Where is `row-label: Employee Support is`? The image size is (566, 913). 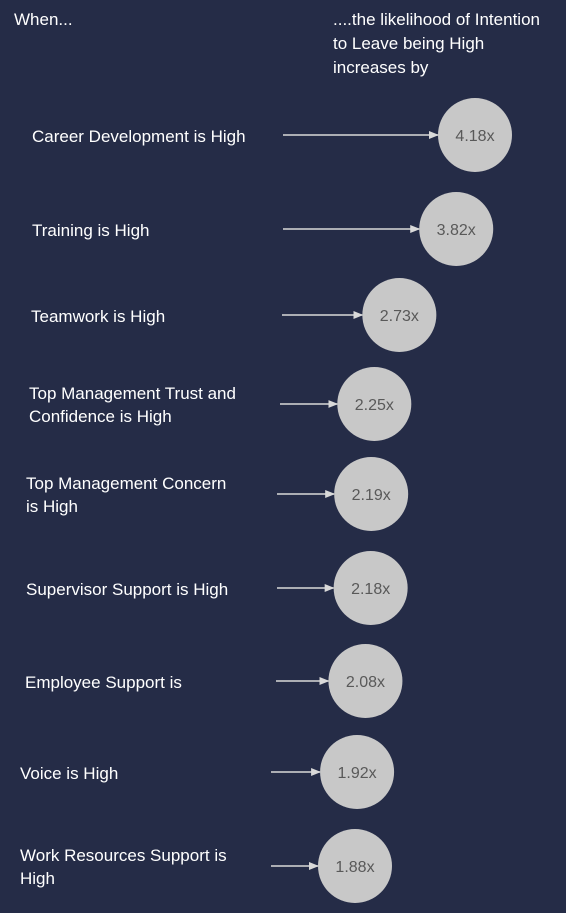 row-label: Employee Support is is located at coordinates (103, 682).